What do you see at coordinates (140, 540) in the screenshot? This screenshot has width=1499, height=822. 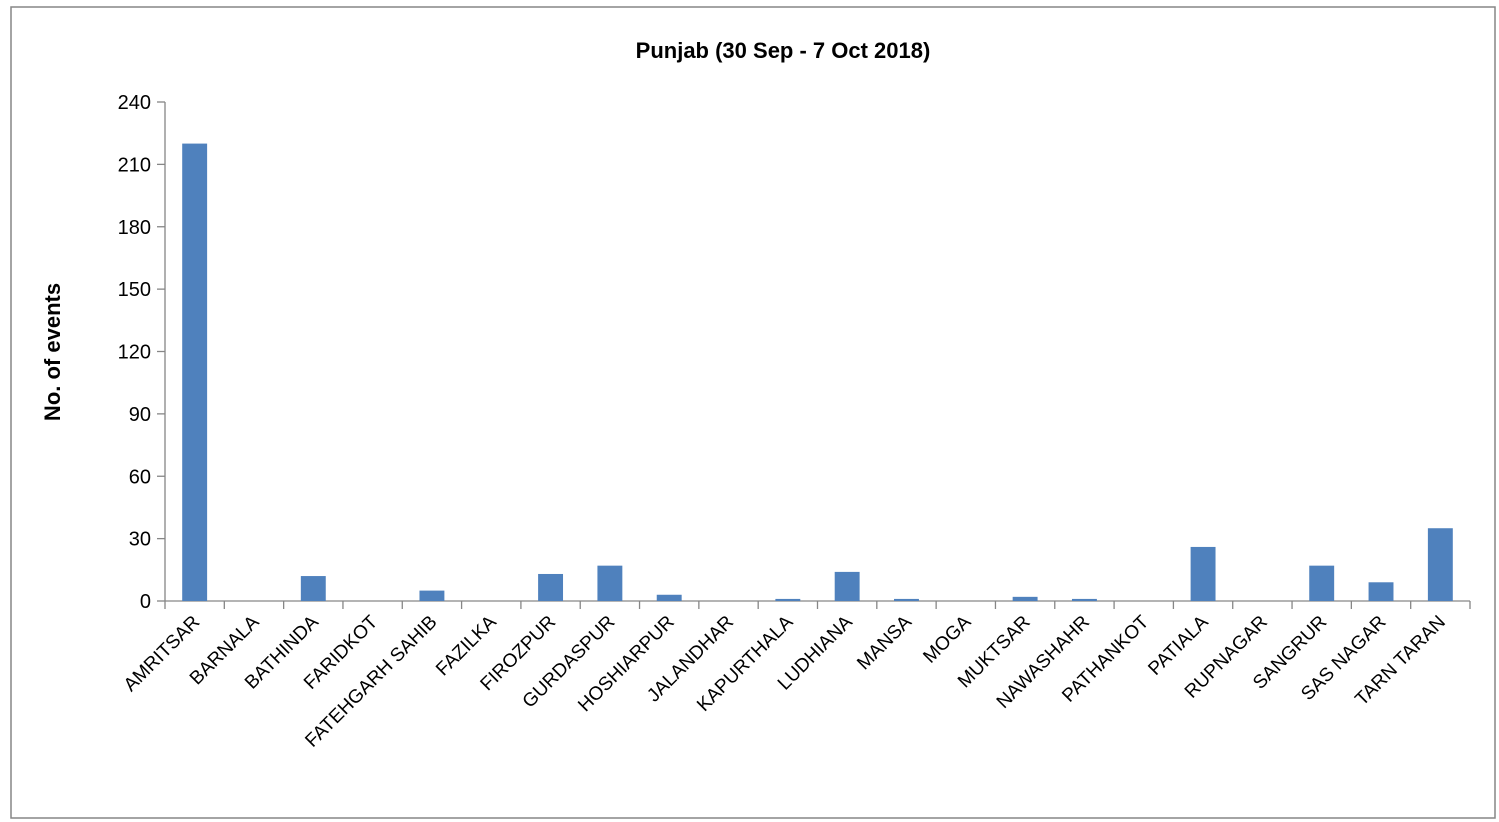 I see `y-tick-label: 30` at bounding box center [140, 540].